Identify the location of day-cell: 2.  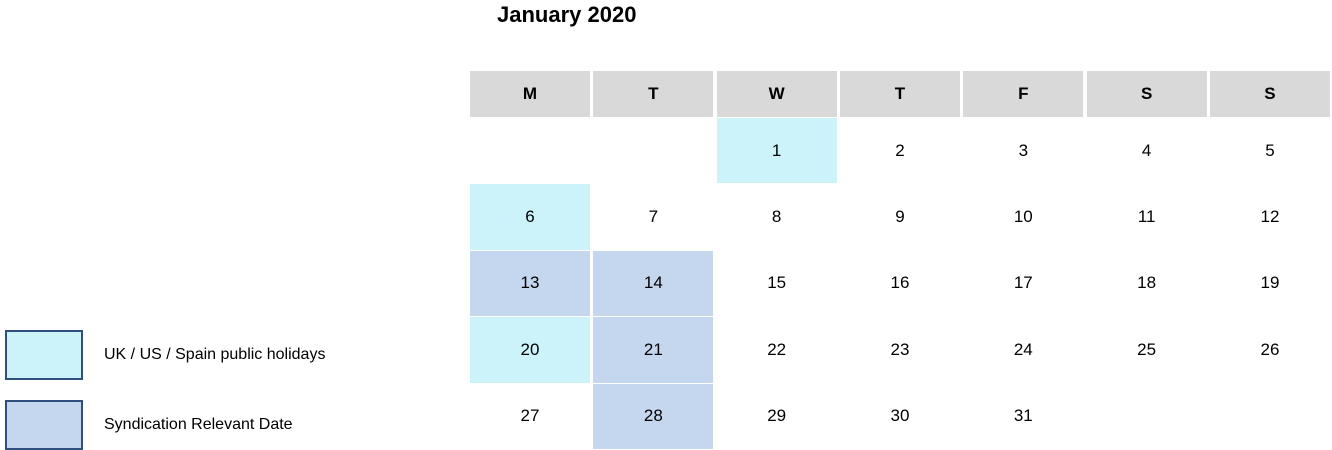
(900, 150).